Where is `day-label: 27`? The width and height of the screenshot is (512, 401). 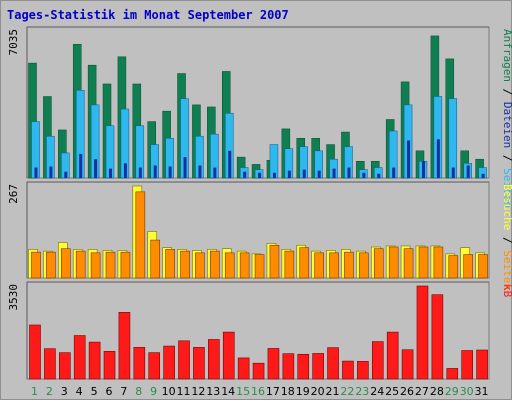 day-label: 27 is located at coordinates (422, 391).